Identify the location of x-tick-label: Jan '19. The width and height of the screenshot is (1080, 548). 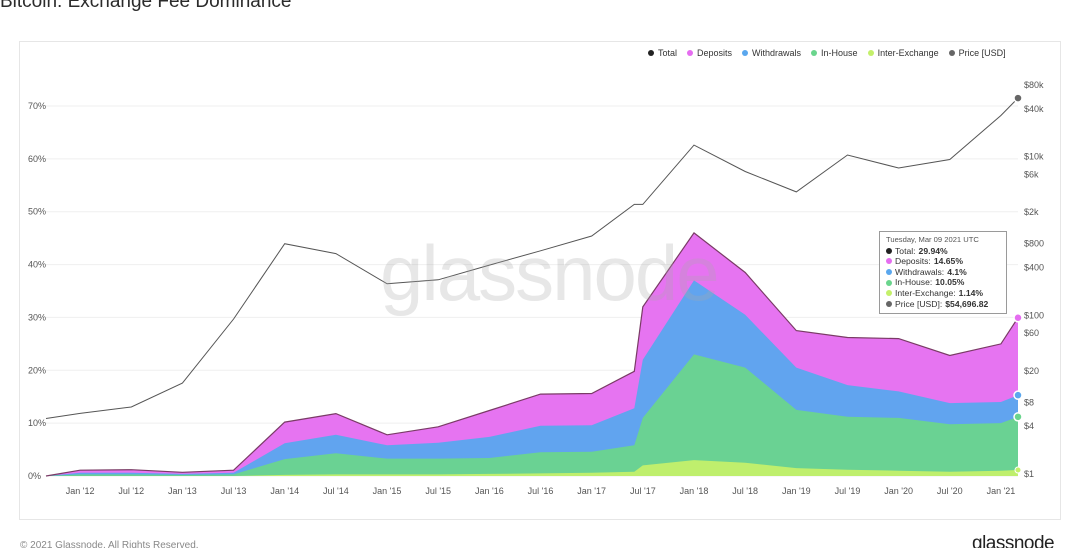
(796, 491).